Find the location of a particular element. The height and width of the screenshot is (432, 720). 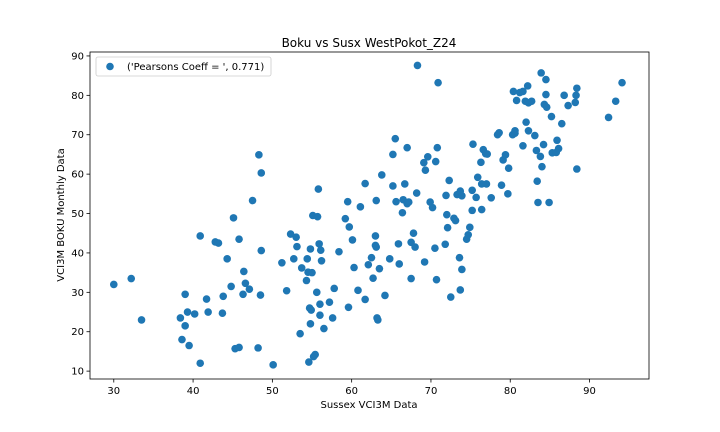

chart-title: Boku vs Susx WestPokot_Z24 is located at coordinates (369, 43).